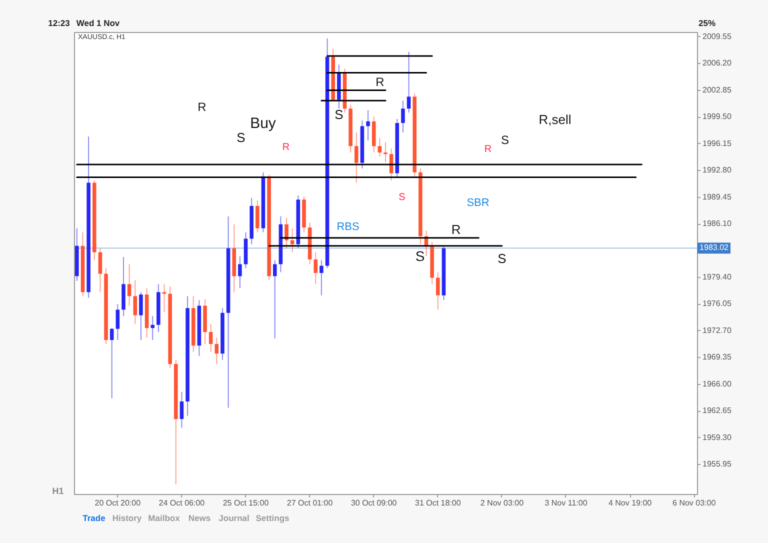 This screenshot has height=543, width=768. Describe the element at coordinates (199, 518) in the screenshot. I see `text: News` at that location.